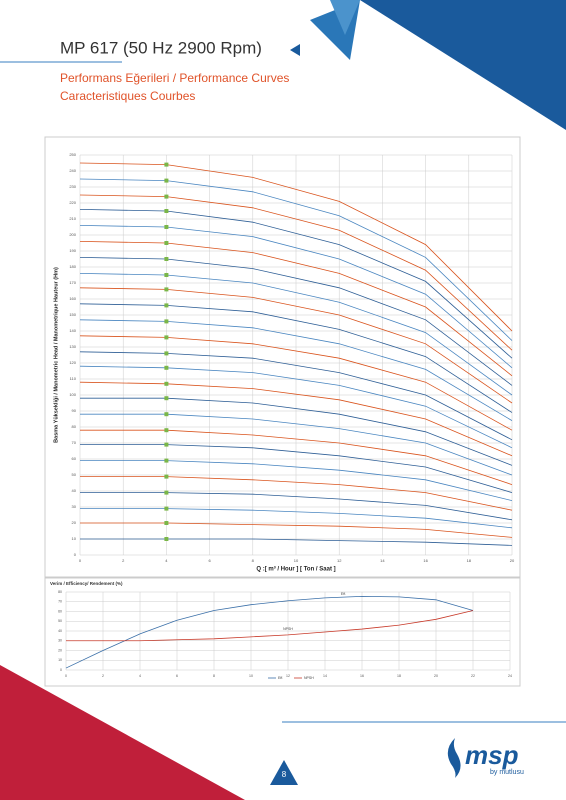  Describe the element at coordinates (60, 631) in the screenshot. I see `y-tick-label: 40` at that location.